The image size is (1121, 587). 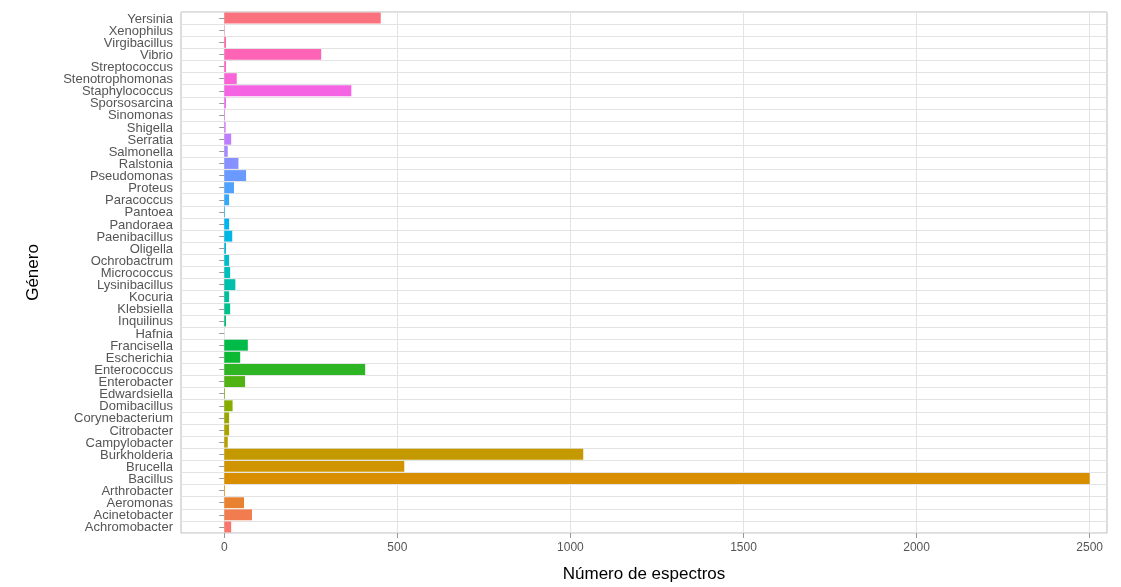 What do you see at coordinates (32, 272) in the screenshot?
I see `y-axis-title: Género` at bounding box center [32, 272].